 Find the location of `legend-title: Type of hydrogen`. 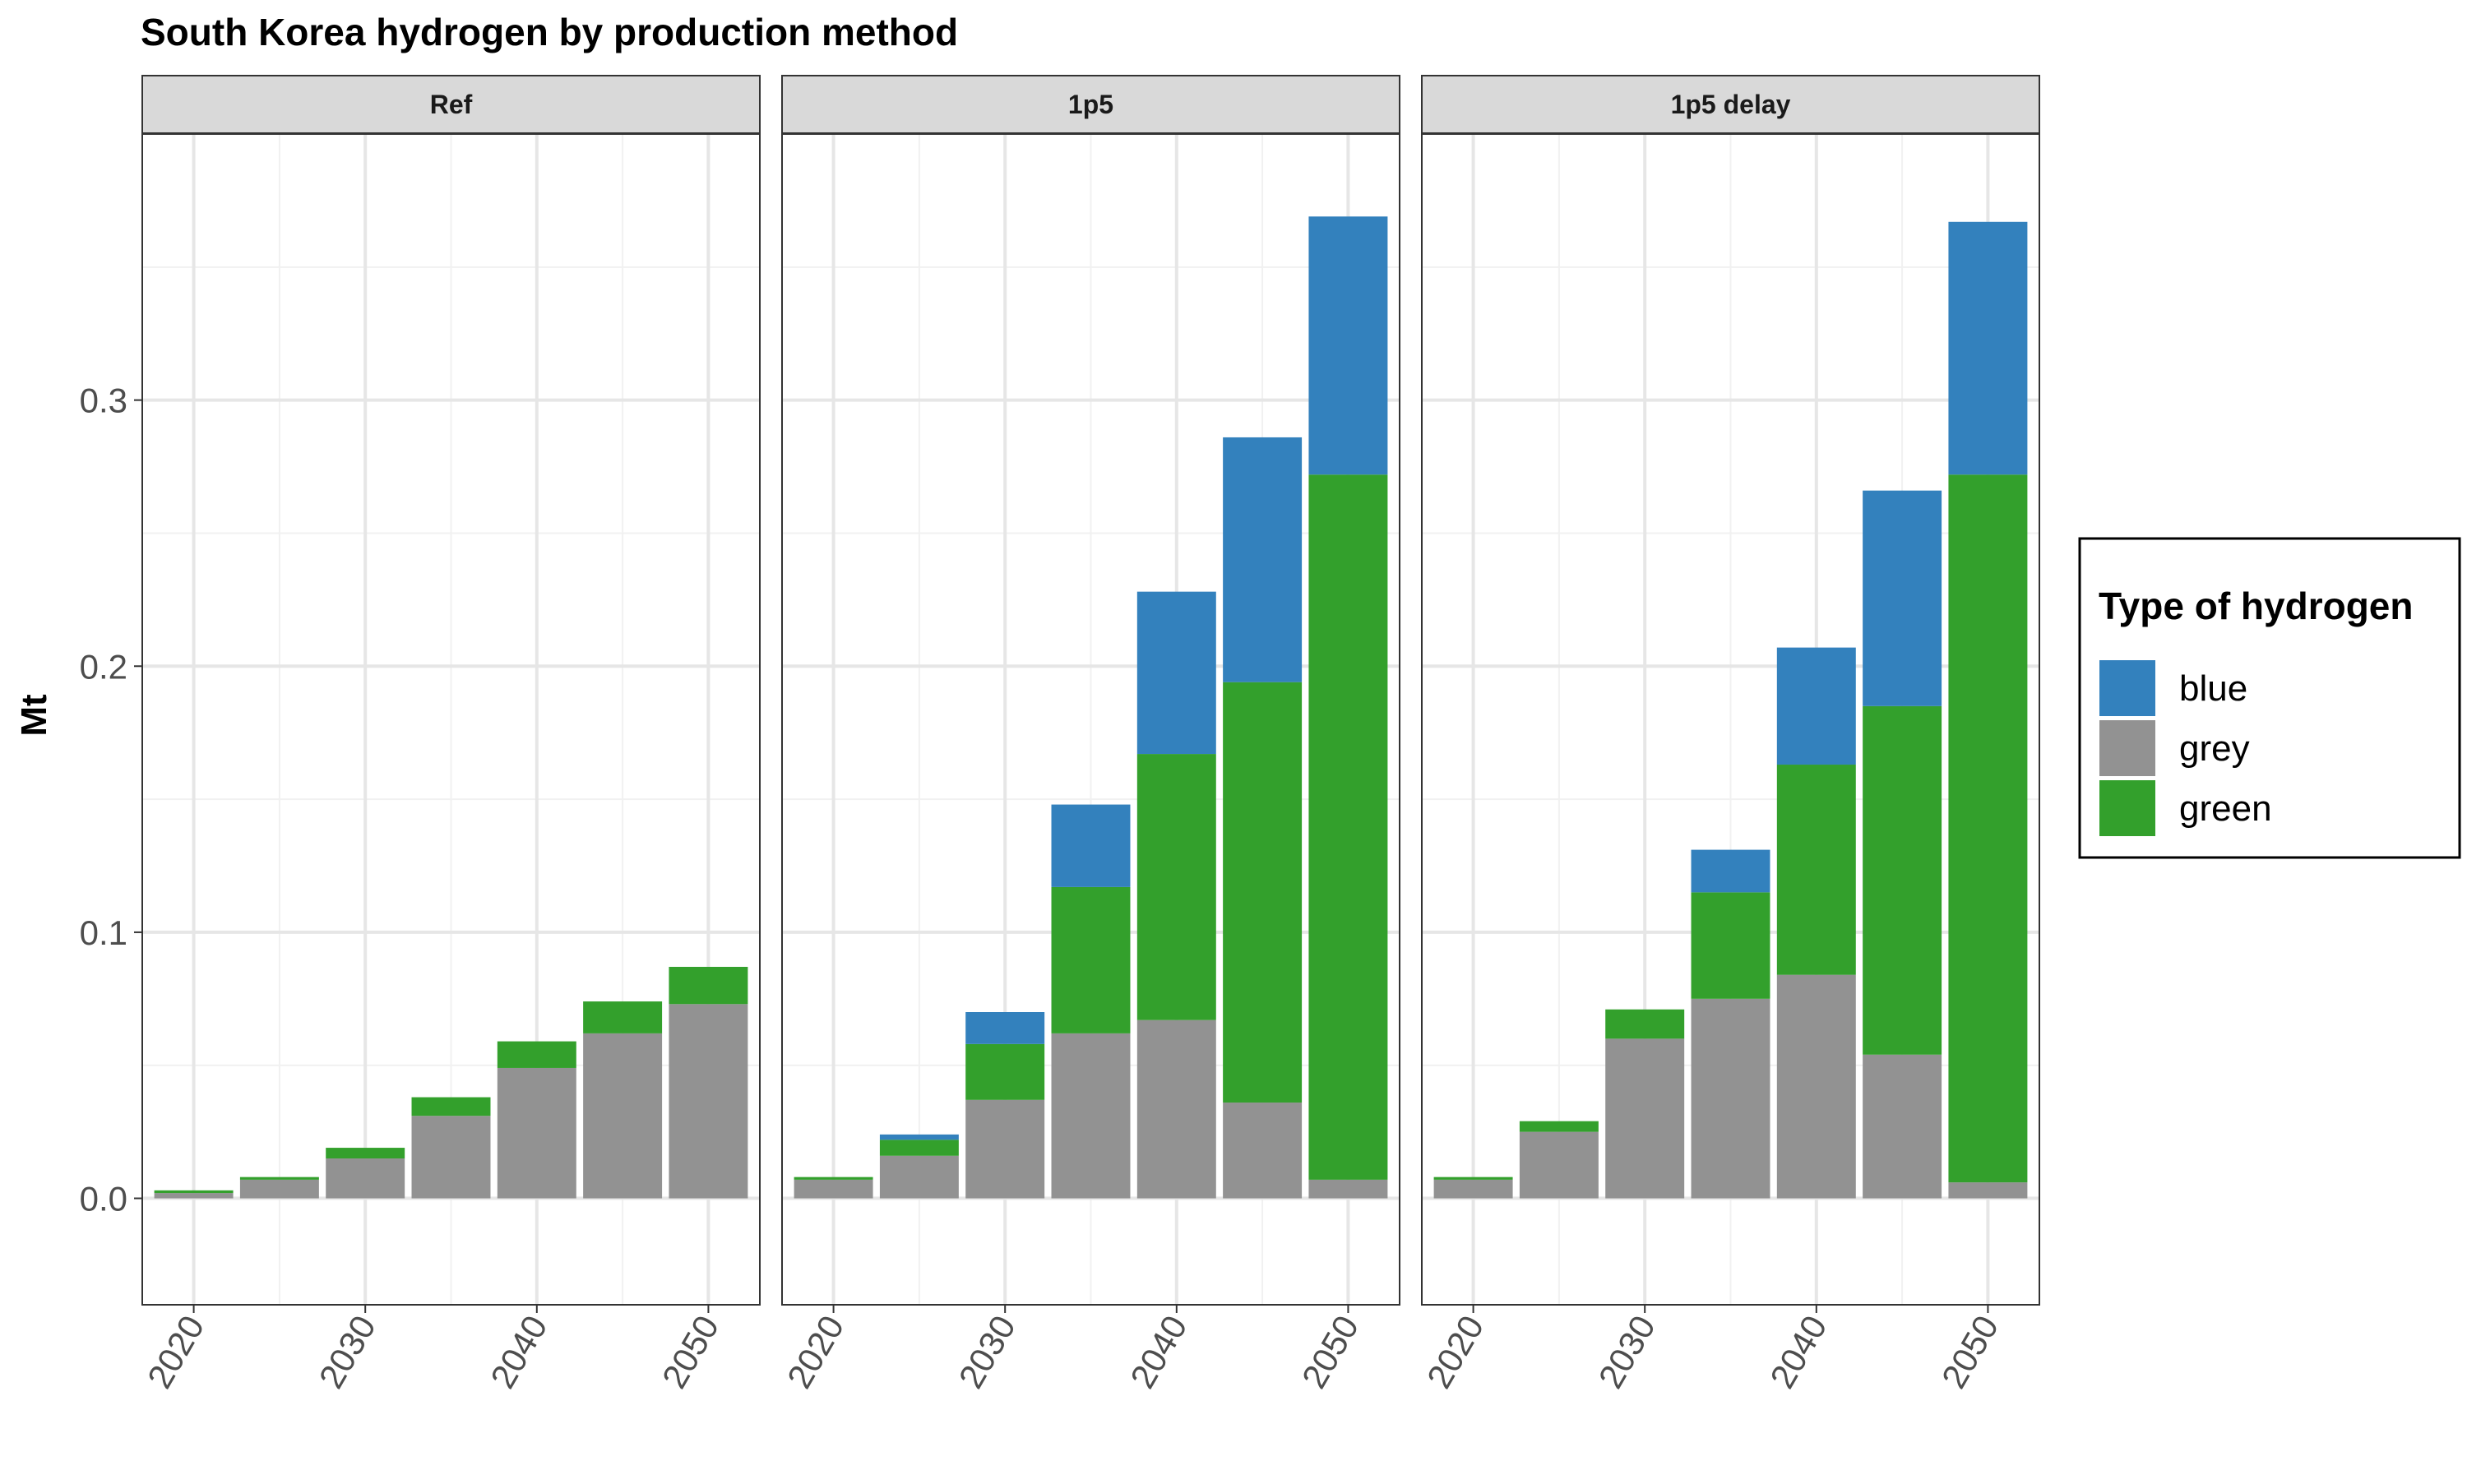

legend-title: Type of hydrogen is located at coordinates (2256, 606).